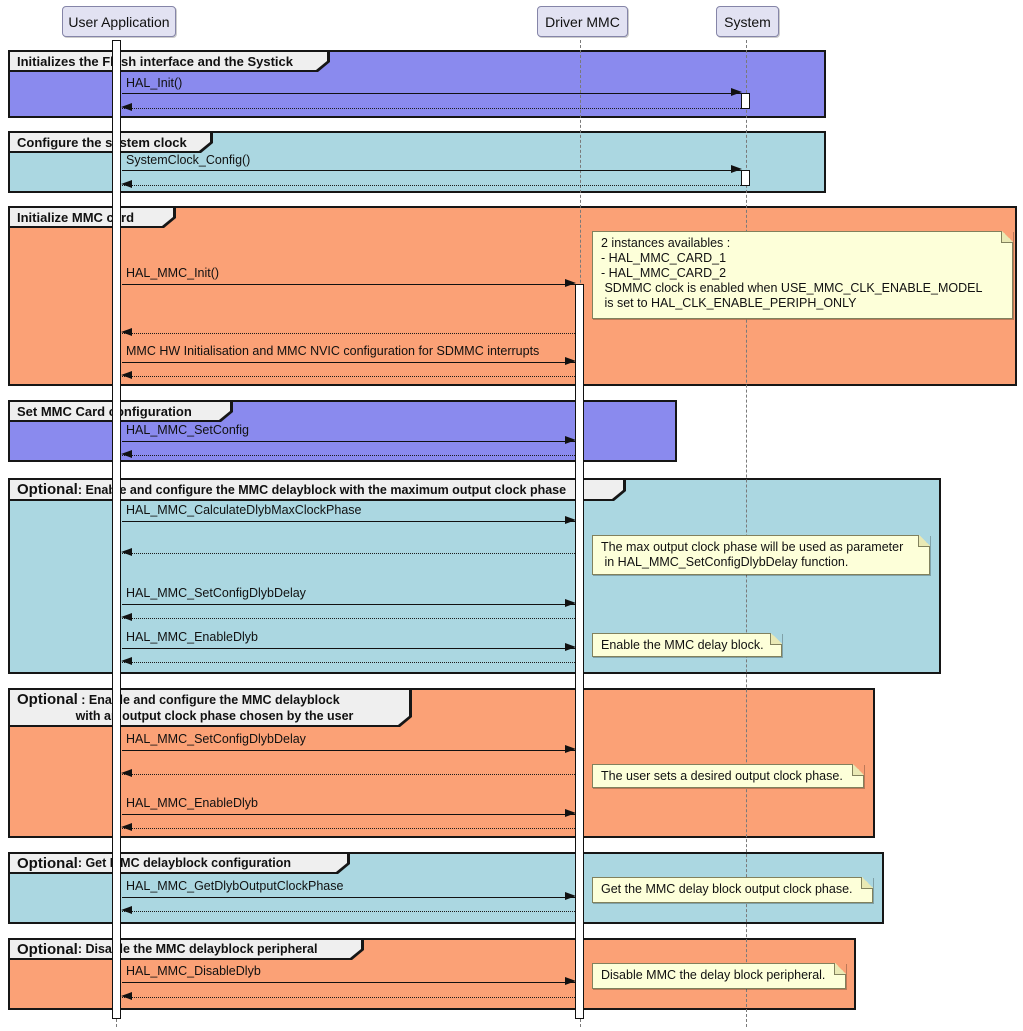 This screenshot has width=1023, height=1031. Describe the element at coordinates (187, 430) in the screenshot. I see `message-label: HAL_MMC_SetConfig` at that location.